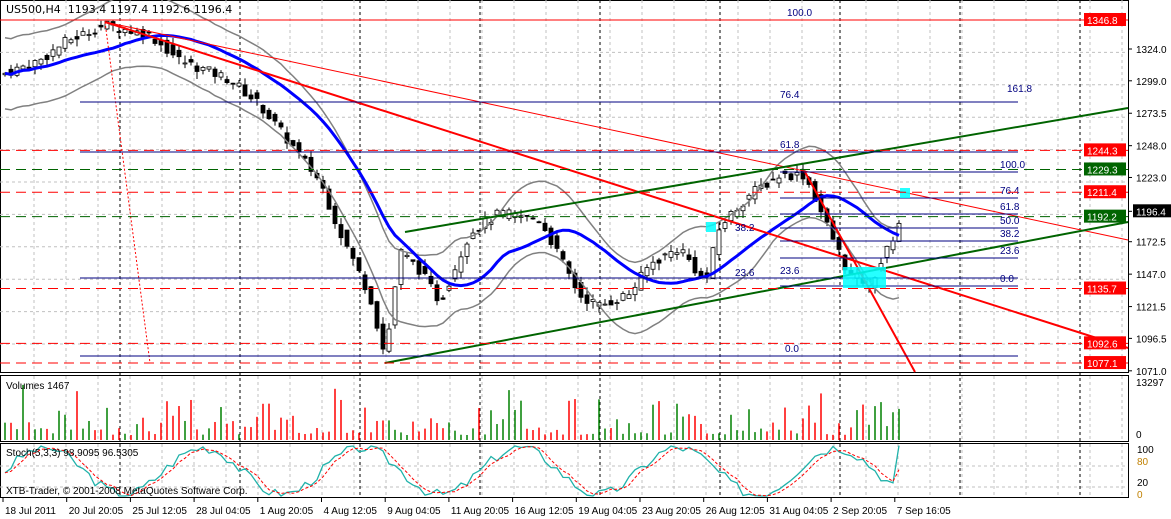 The width and height of the screenshot is (1171, 519). What do you see at coordinates (1145, 450) in the screenshot?
I see `stoch-axis-label: 100` at bounding box center [1145, 450].